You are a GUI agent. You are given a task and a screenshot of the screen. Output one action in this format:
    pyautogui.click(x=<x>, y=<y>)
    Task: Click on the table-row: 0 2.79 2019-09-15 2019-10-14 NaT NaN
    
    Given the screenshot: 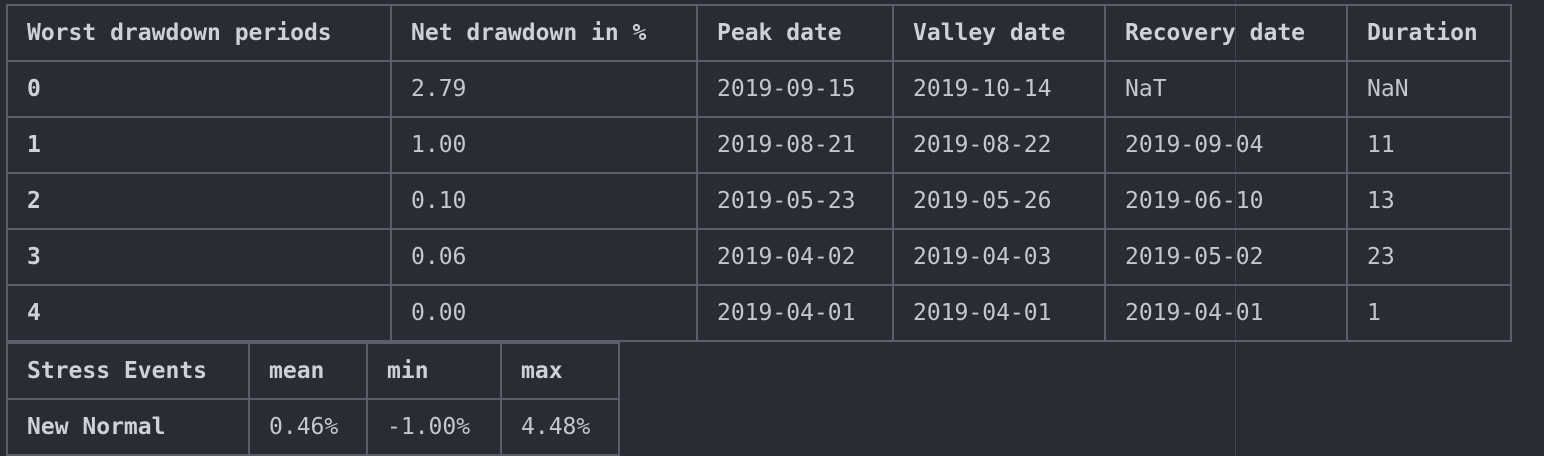 What is the action you would take?
    pyautogui.click(x=759, y=89)
    